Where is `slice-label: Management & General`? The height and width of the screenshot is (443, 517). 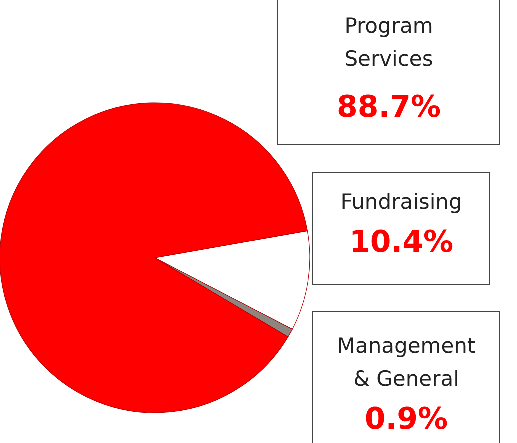 slice-label: Management & General is located at coordinates (406, 362).